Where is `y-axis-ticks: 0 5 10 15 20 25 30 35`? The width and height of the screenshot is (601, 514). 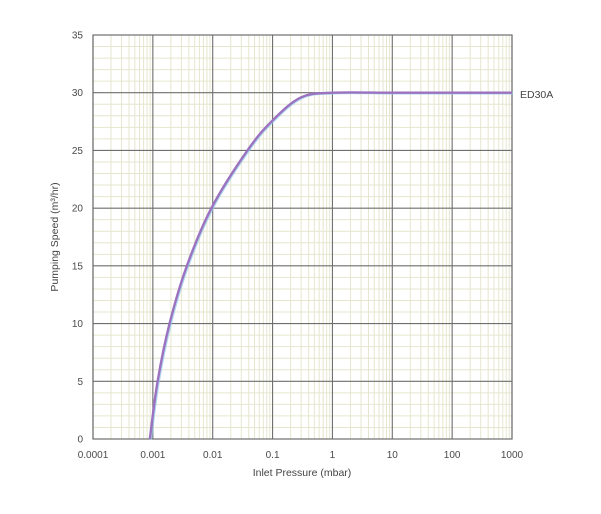 y-axis-ticks: 0 5 10 15 20 25 30 35 is located at coordinates (78, 238).